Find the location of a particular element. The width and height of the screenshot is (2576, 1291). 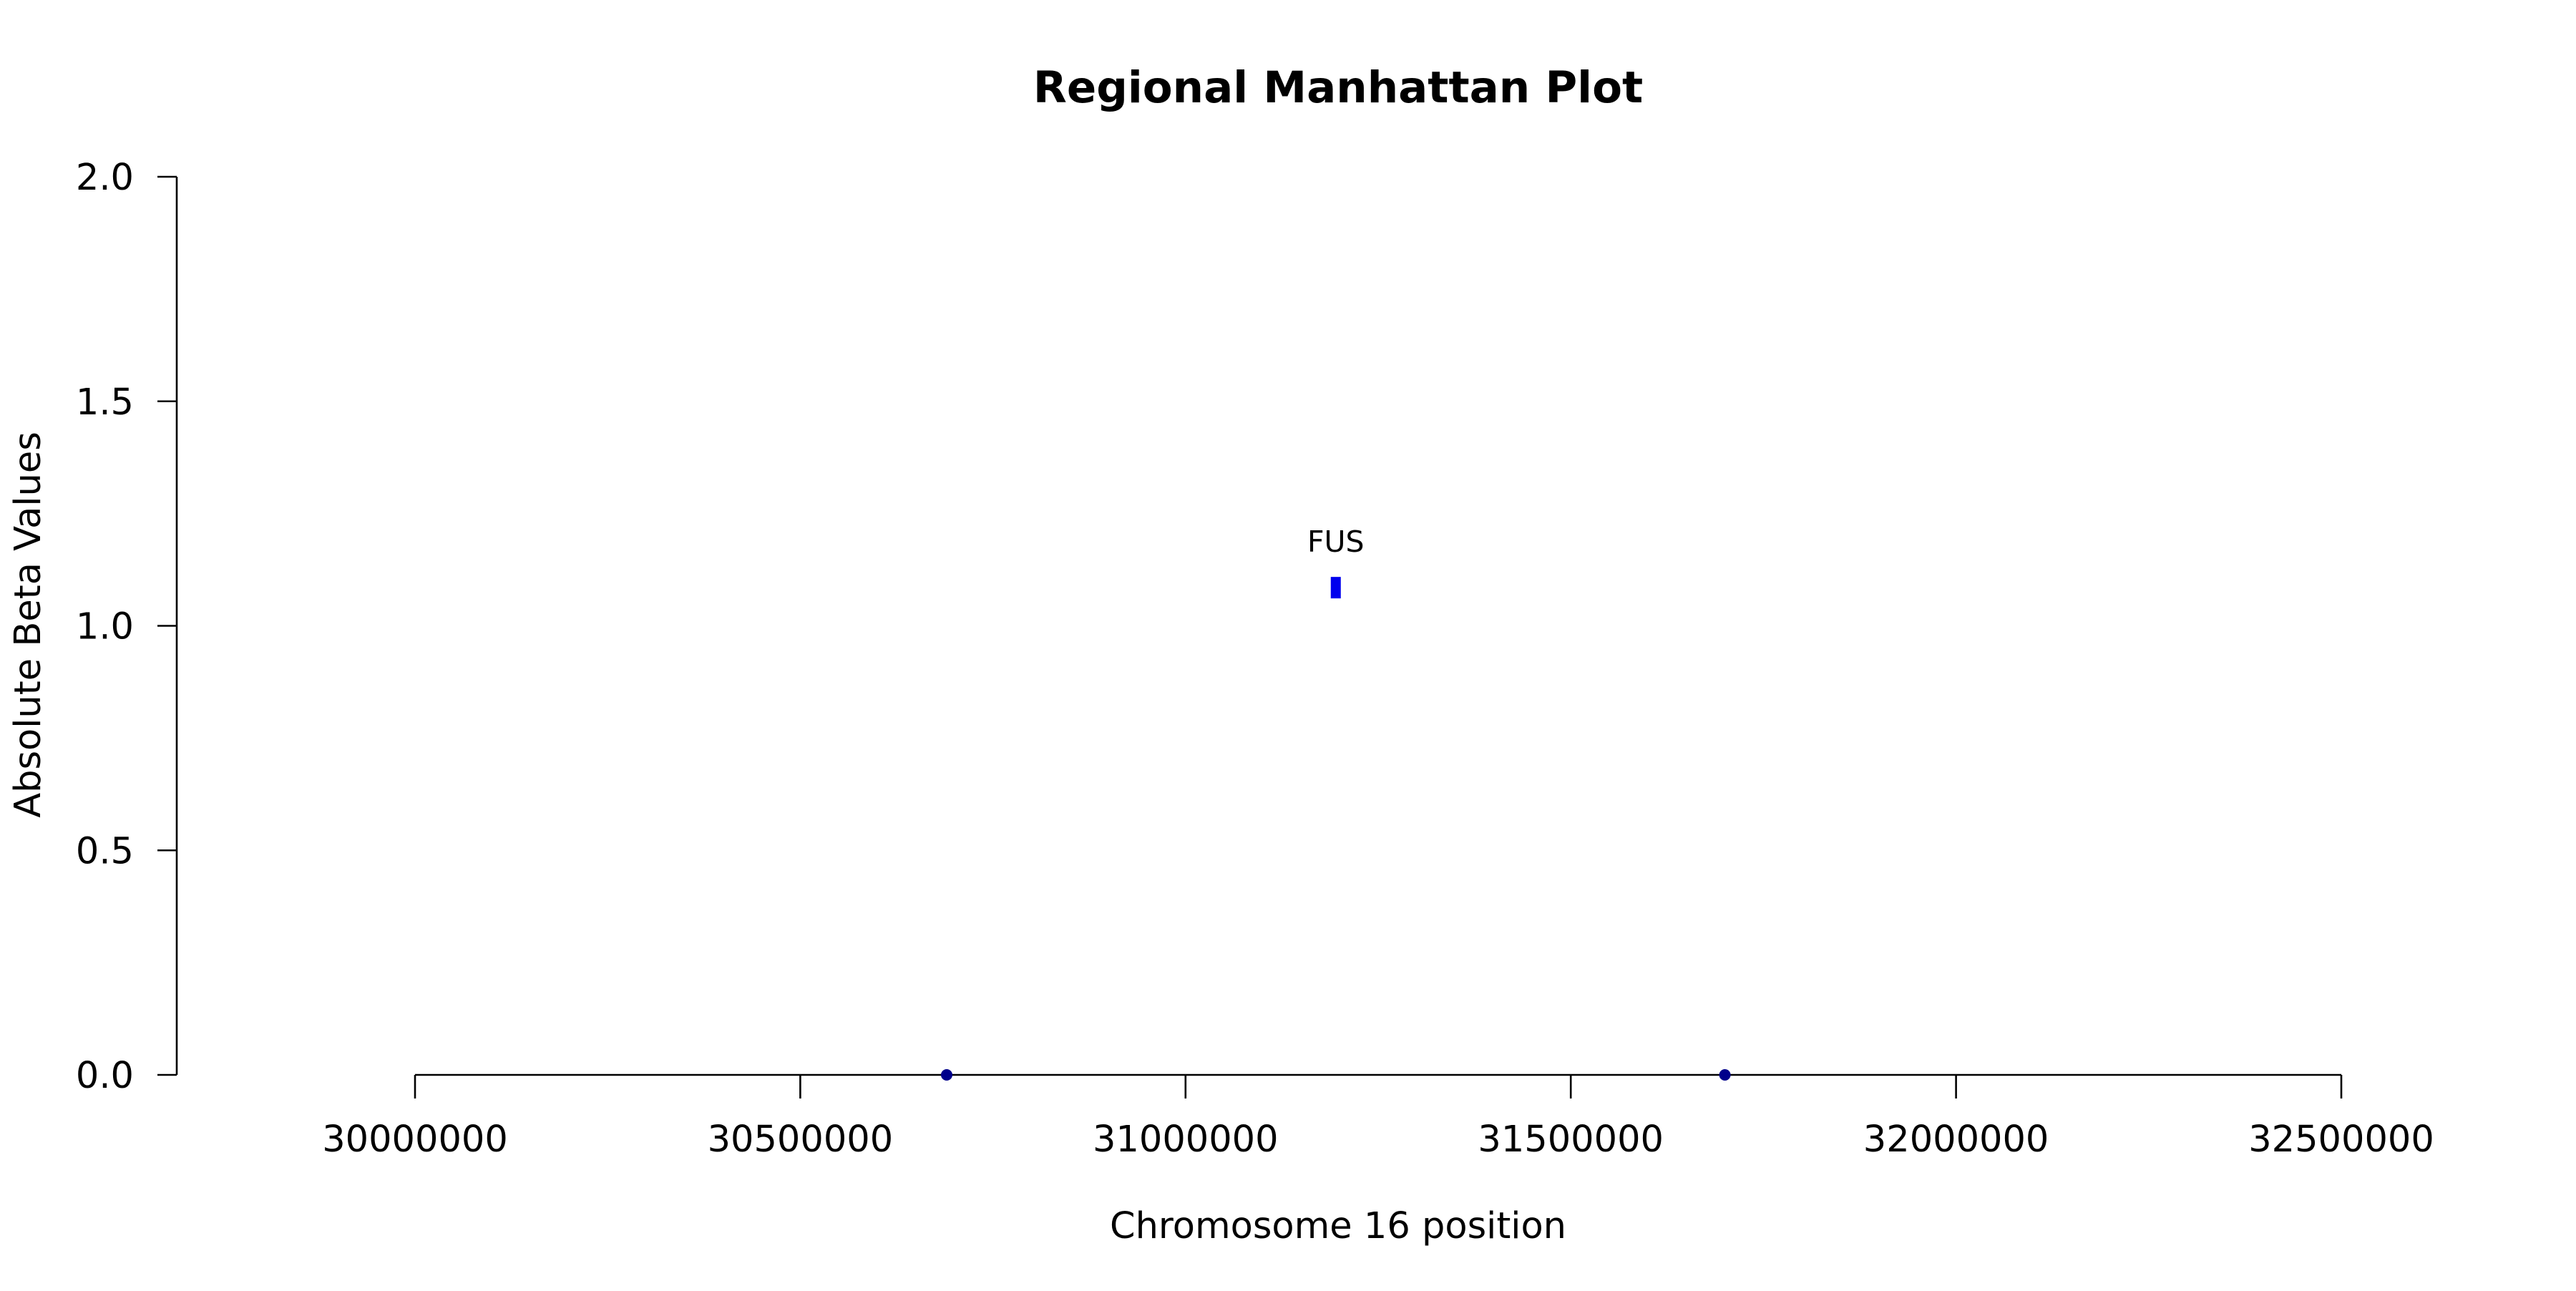

x-axis-label: Chromosome 16 position is located at coordinates (1338, 1226).